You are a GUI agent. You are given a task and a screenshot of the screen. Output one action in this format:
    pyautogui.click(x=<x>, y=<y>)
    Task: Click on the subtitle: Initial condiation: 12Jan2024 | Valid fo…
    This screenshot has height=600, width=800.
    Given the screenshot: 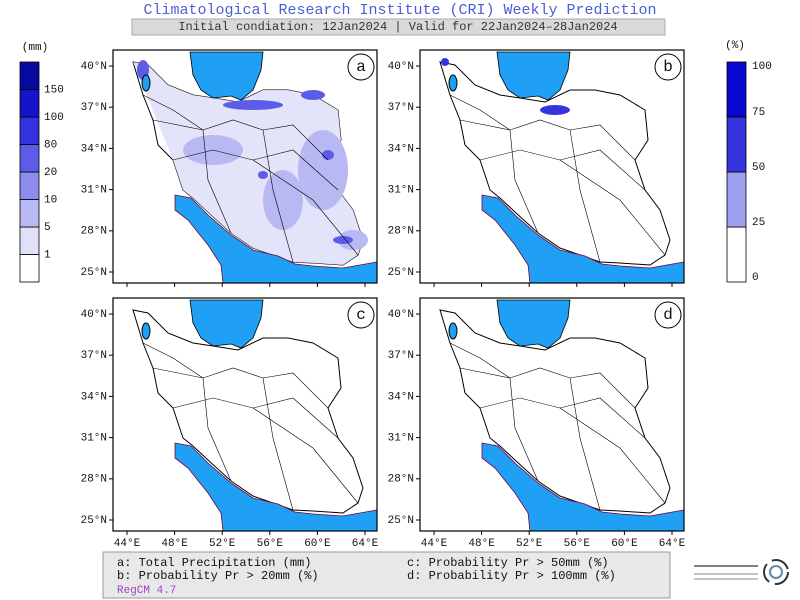 What is the action you would take?
    pyautogui.click(x=397, y=27)
    